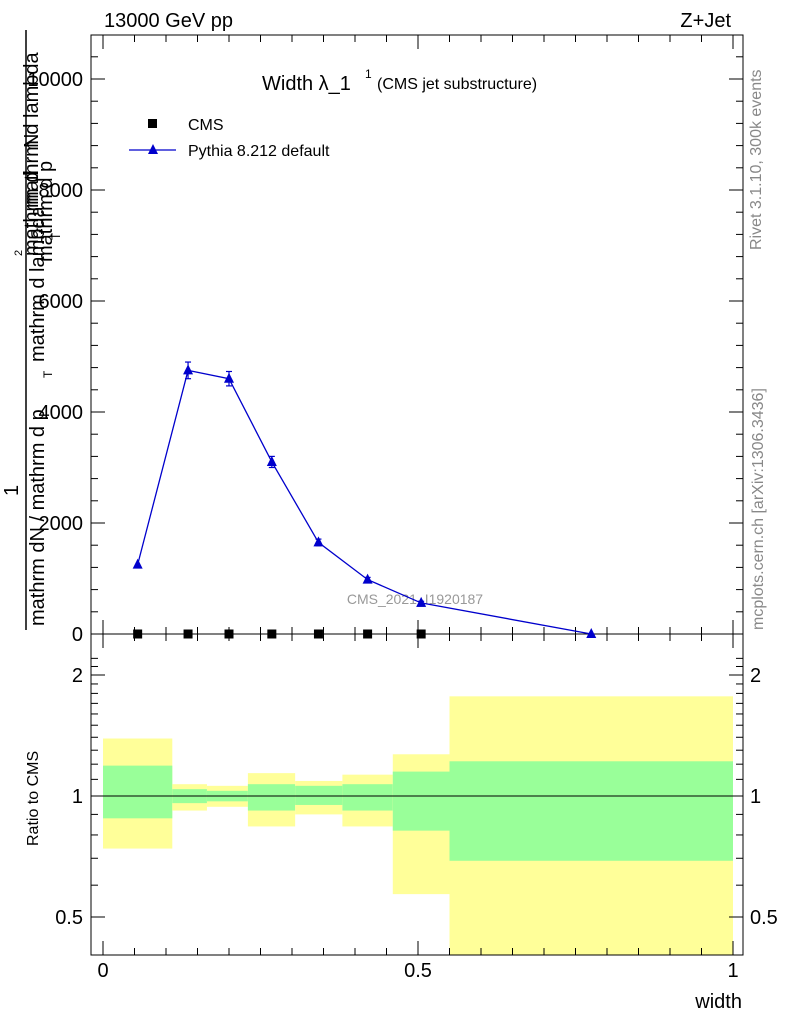 The width and height of the screenshot is (786, 1024). Describe the element at coordinates (102, 971) in the screenshot. I see `ratio-x-tick-label: 0` at that location.